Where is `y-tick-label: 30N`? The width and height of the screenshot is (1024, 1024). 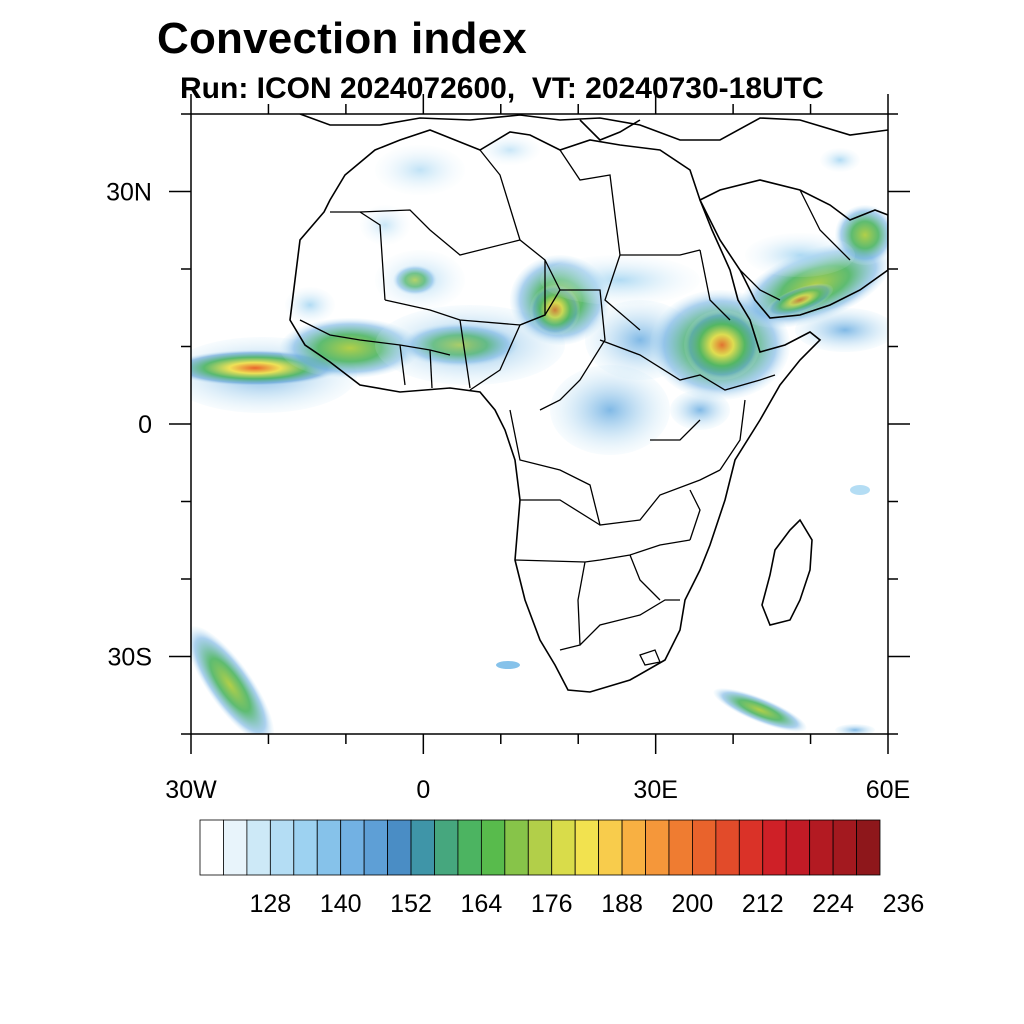
y-tick-label: 30N is located at coordinates (129, 193).